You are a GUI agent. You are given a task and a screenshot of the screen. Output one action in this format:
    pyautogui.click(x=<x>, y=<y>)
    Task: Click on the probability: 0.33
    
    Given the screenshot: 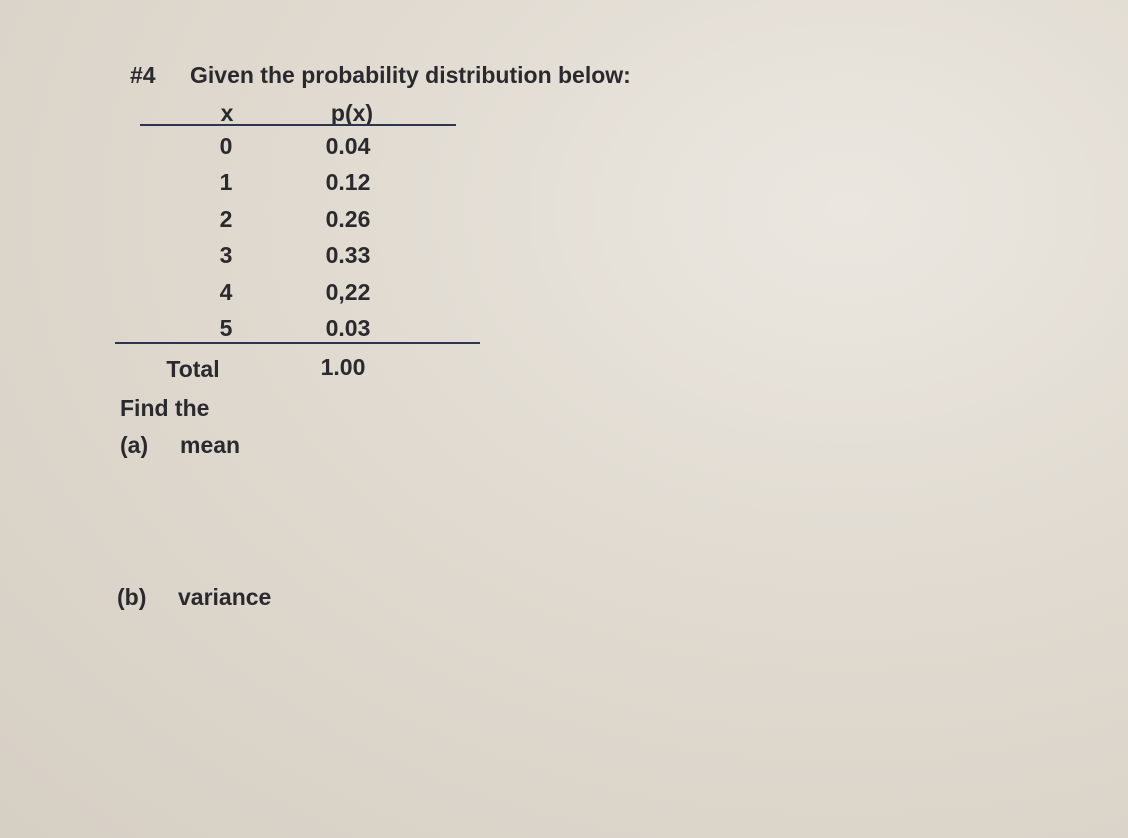 What is the action you would take?
    pyautogui.click(x=348, y=255)
    